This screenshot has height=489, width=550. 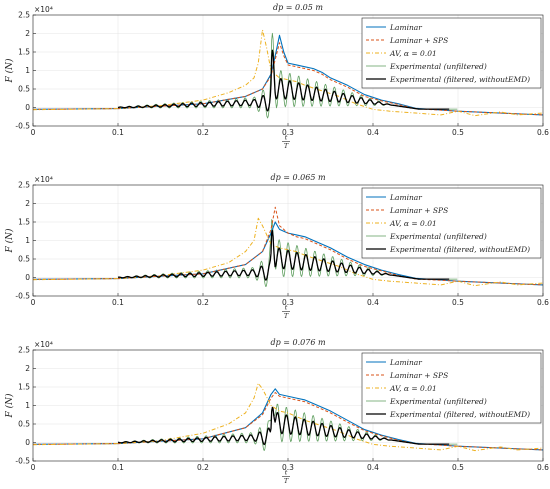 What do you see at coordinates (298, 7) in the screenshot?
I see `chart-title: dp = 0.05 m` at bounding box center [298, 7].